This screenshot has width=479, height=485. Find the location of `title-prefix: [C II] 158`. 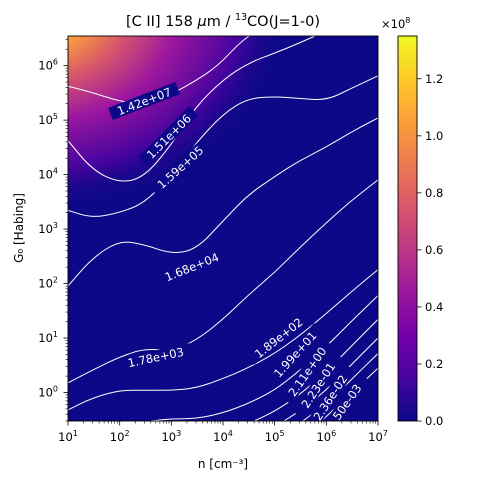

title-prefix: [C II] 158 is located at coordinates (162, 22).